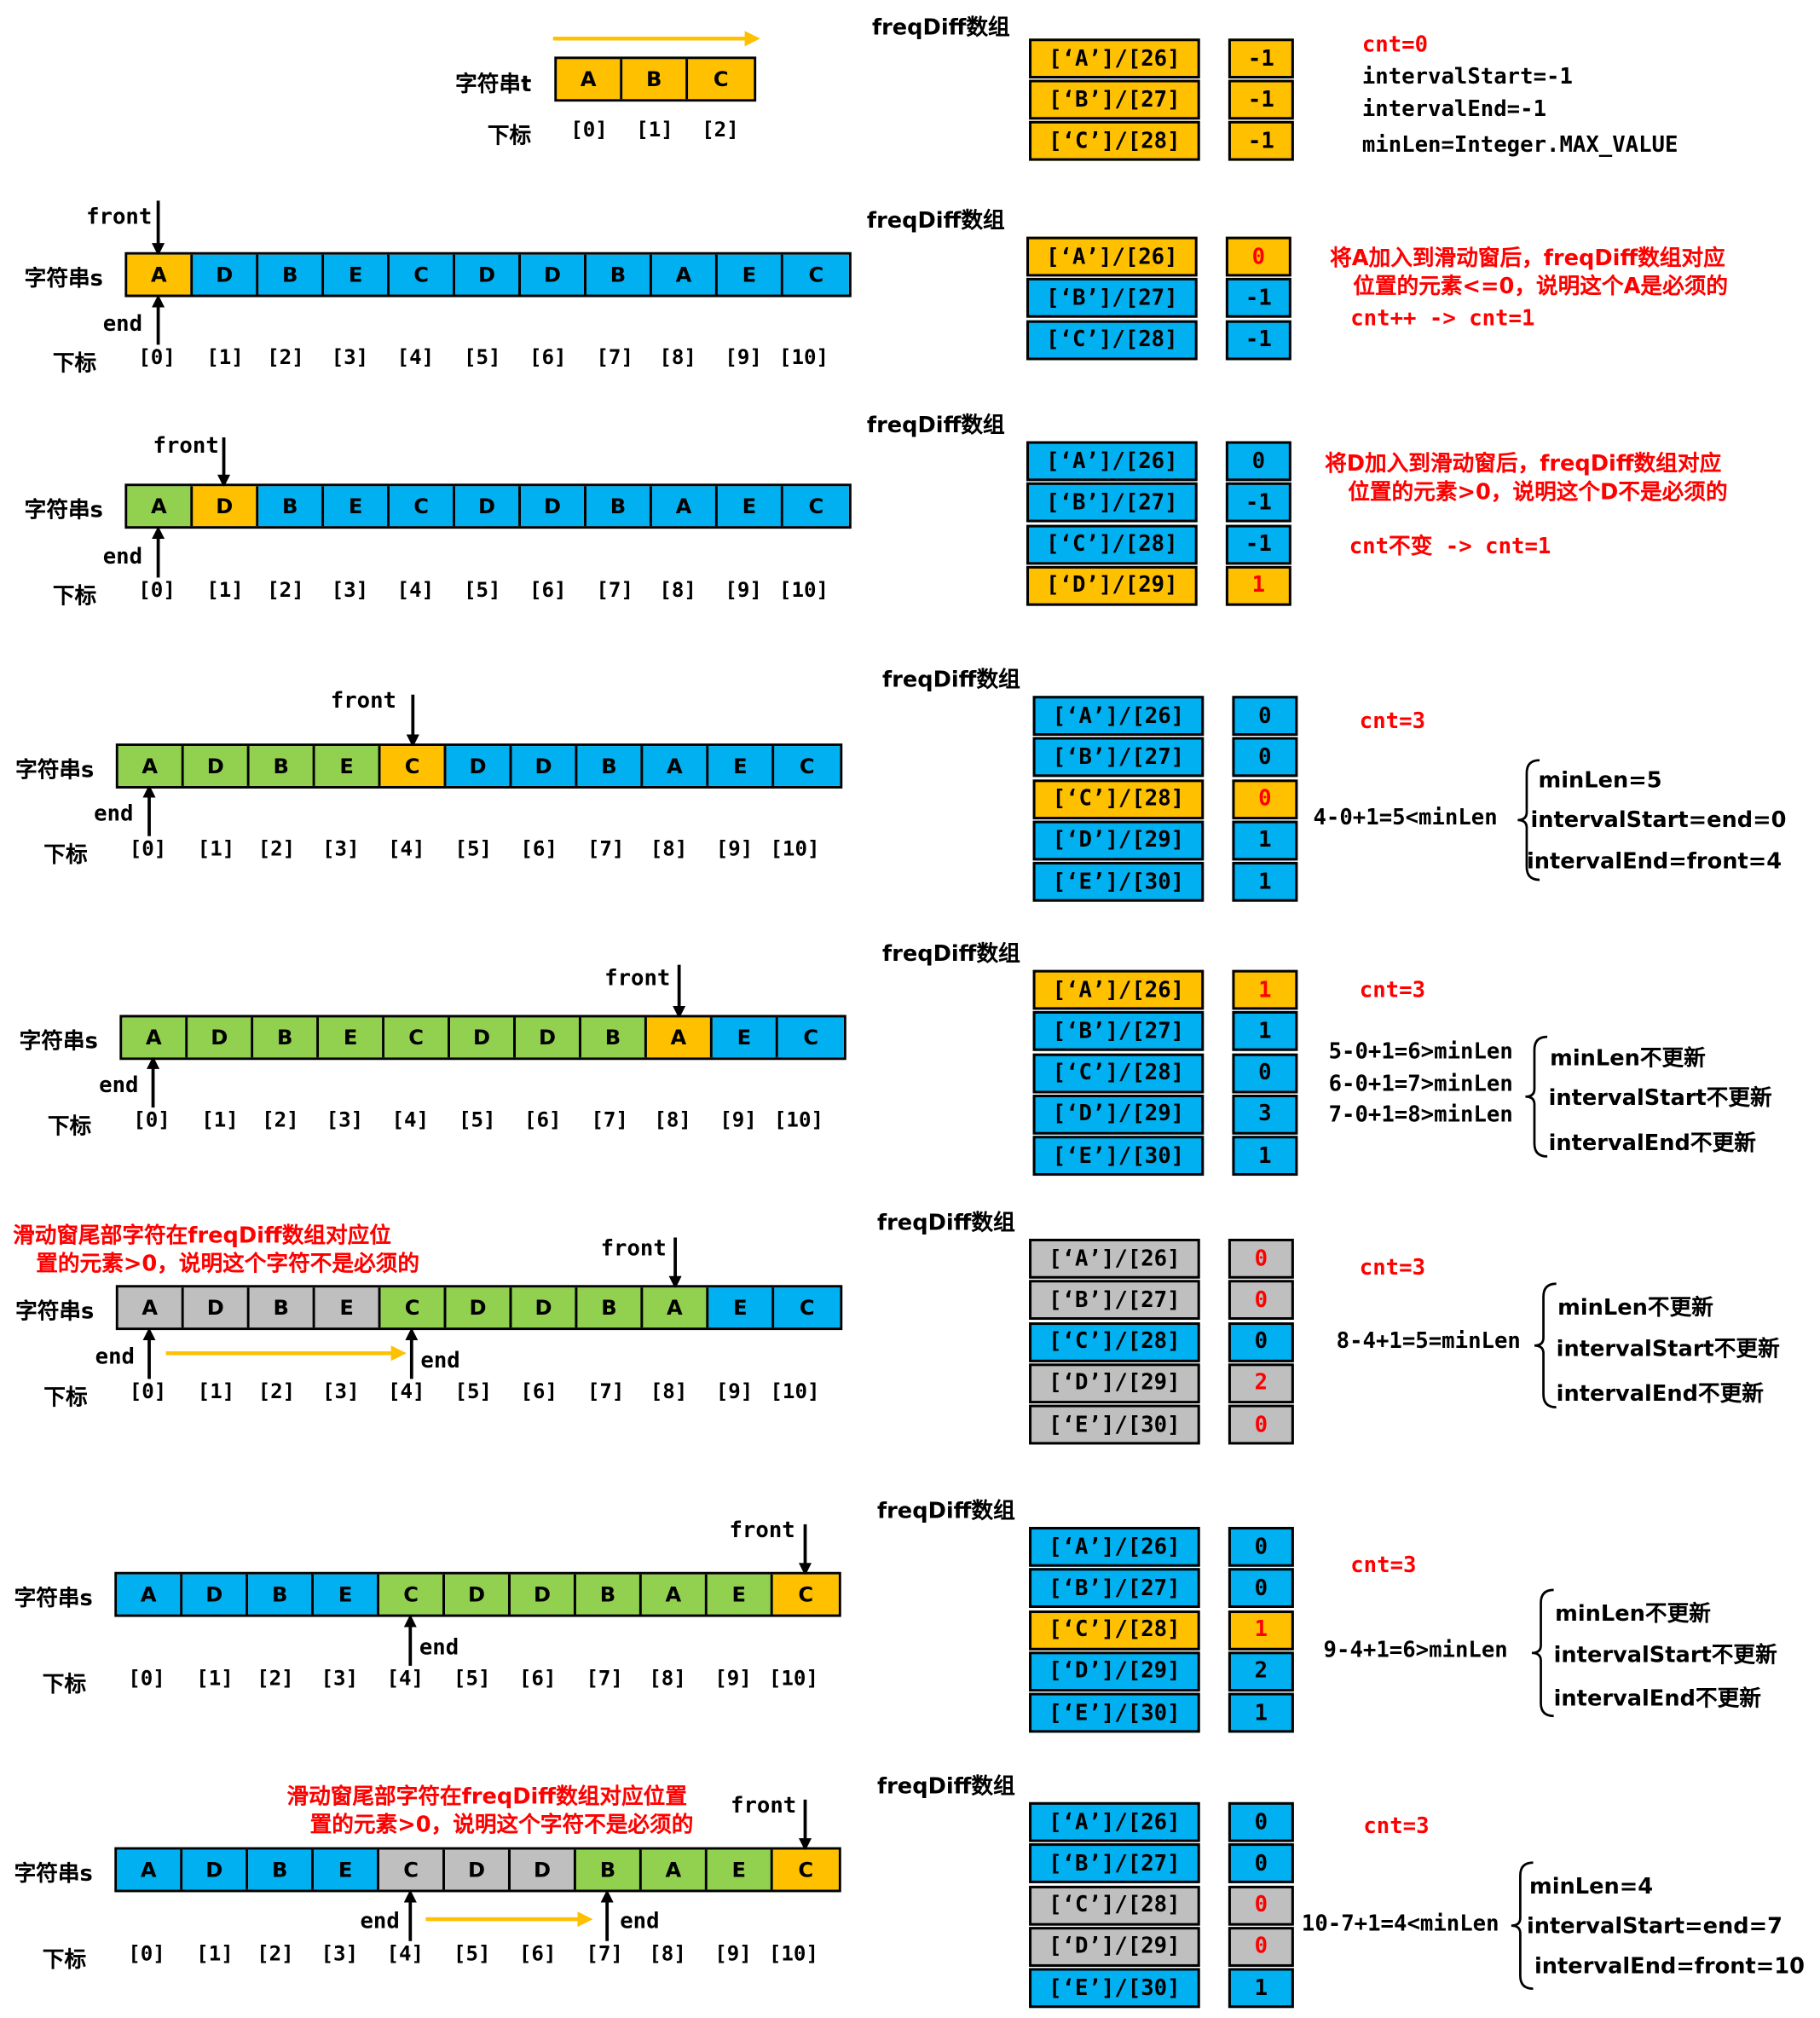  Describe the element at coordinates (1538, 492) in the screenshot. I see `step-note: 位置的元素>0，说明这个D不是必须的` at that location.